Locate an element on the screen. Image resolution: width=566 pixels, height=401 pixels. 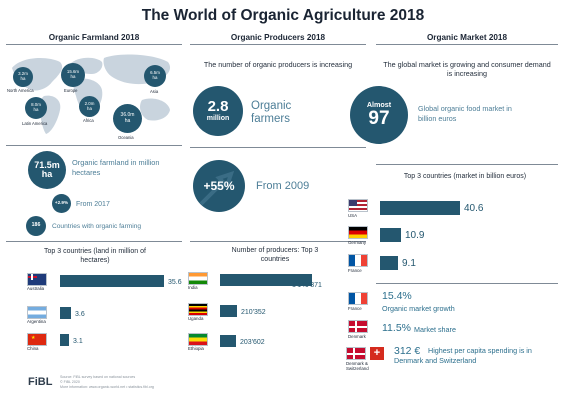
bar-value: 35.6 is located at coordinates (175, 282).